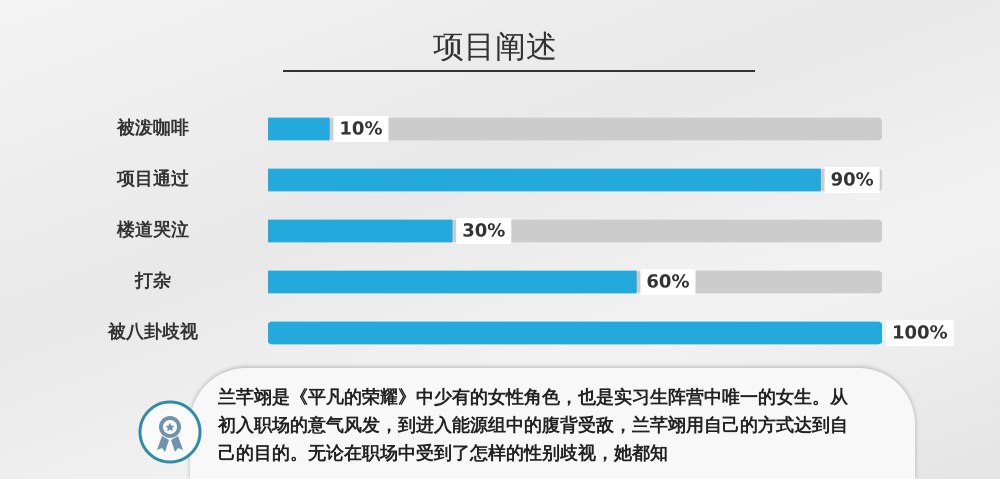 This screenshot has width=1000, height=479. Describe the element at coordinates (152, 281) in the screenshot. I see `y-tick-label: 打杂` at that location.